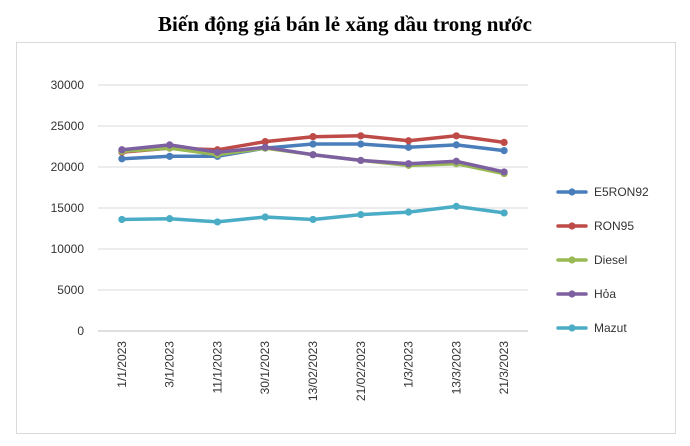  Describe the element at coordinates (409, 364) in the screenshot. I see `x-tick-label: 1/3/2023` at that location.